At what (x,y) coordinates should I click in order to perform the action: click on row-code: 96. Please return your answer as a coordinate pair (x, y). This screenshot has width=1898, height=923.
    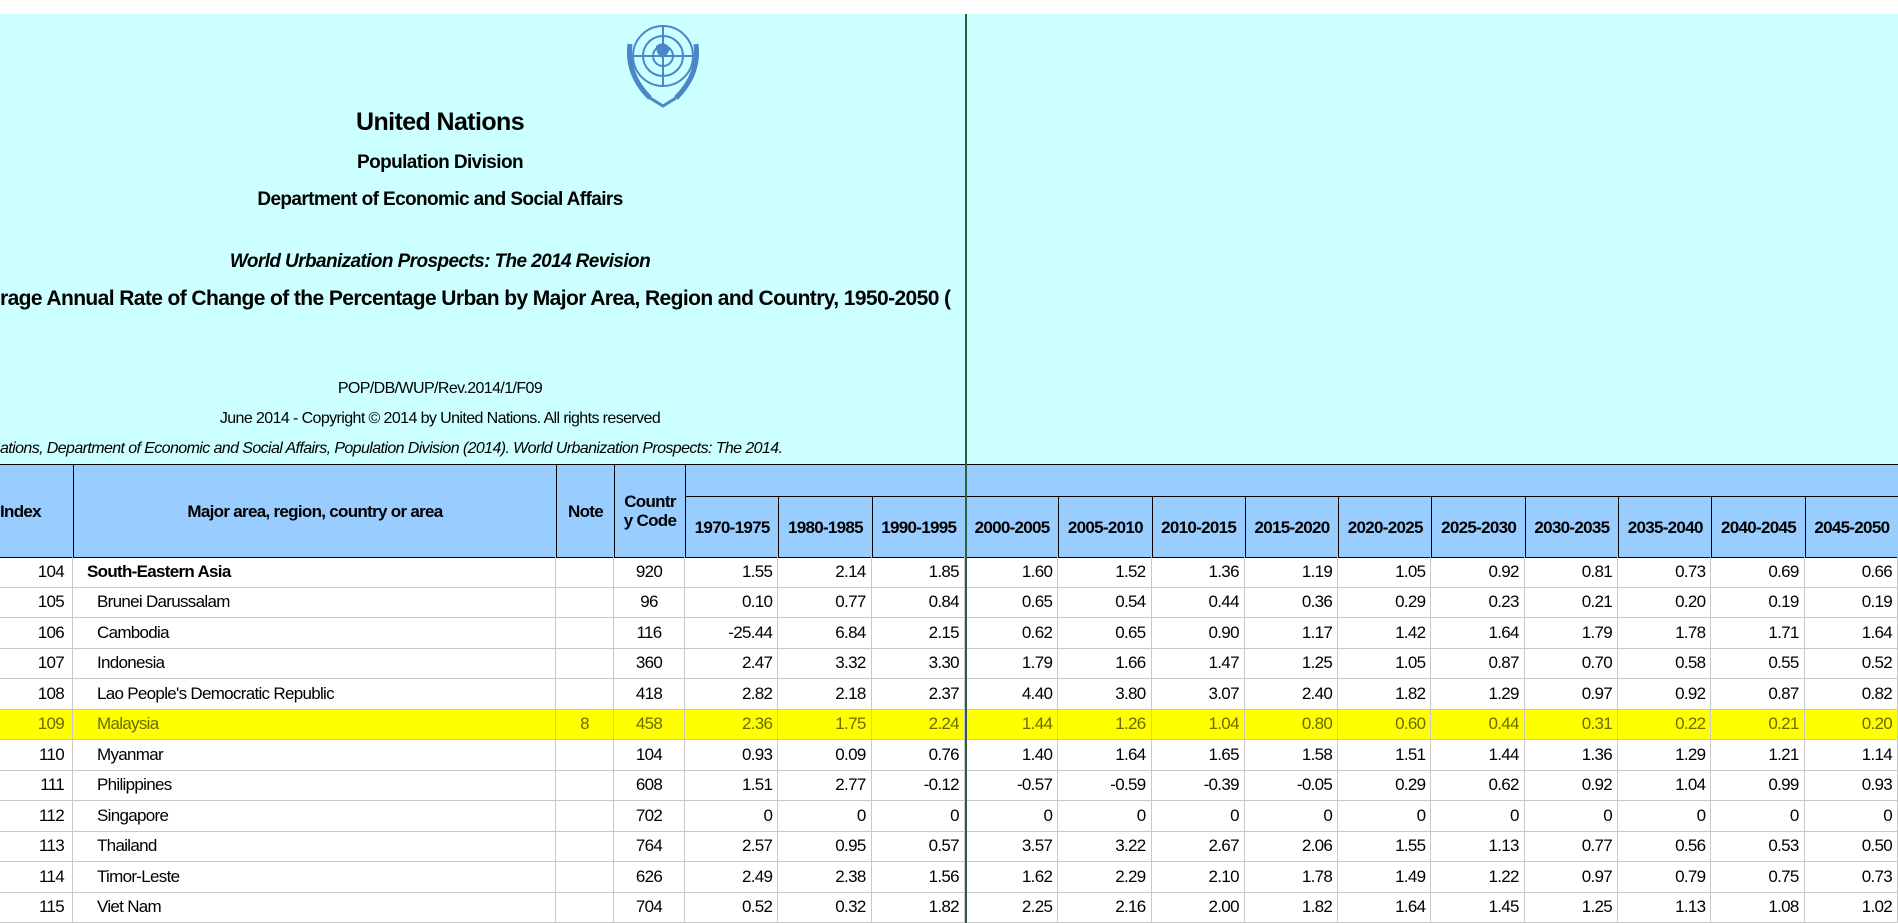
    Looking at the image, I should click on (649, 602).